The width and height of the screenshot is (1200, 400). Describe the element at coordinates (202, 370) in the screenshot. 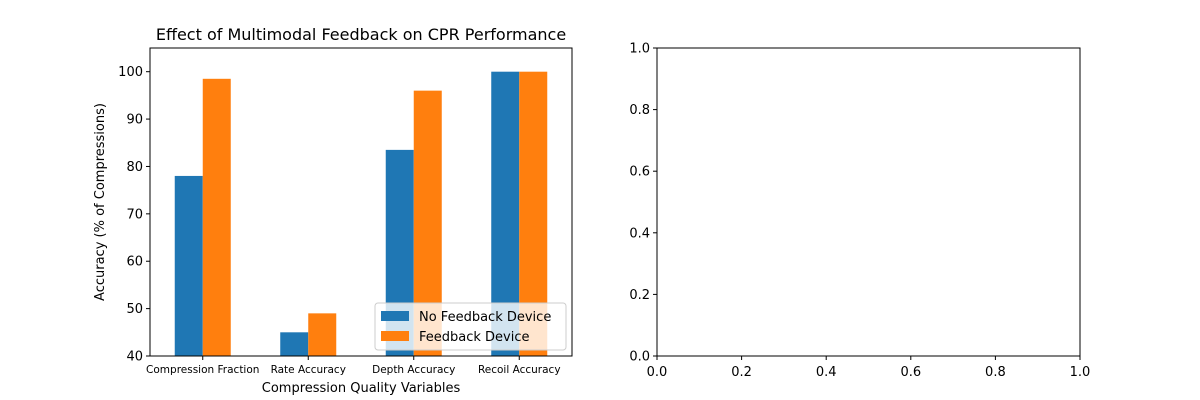

I see `x-tick-label: Compression Fraction` at that location.